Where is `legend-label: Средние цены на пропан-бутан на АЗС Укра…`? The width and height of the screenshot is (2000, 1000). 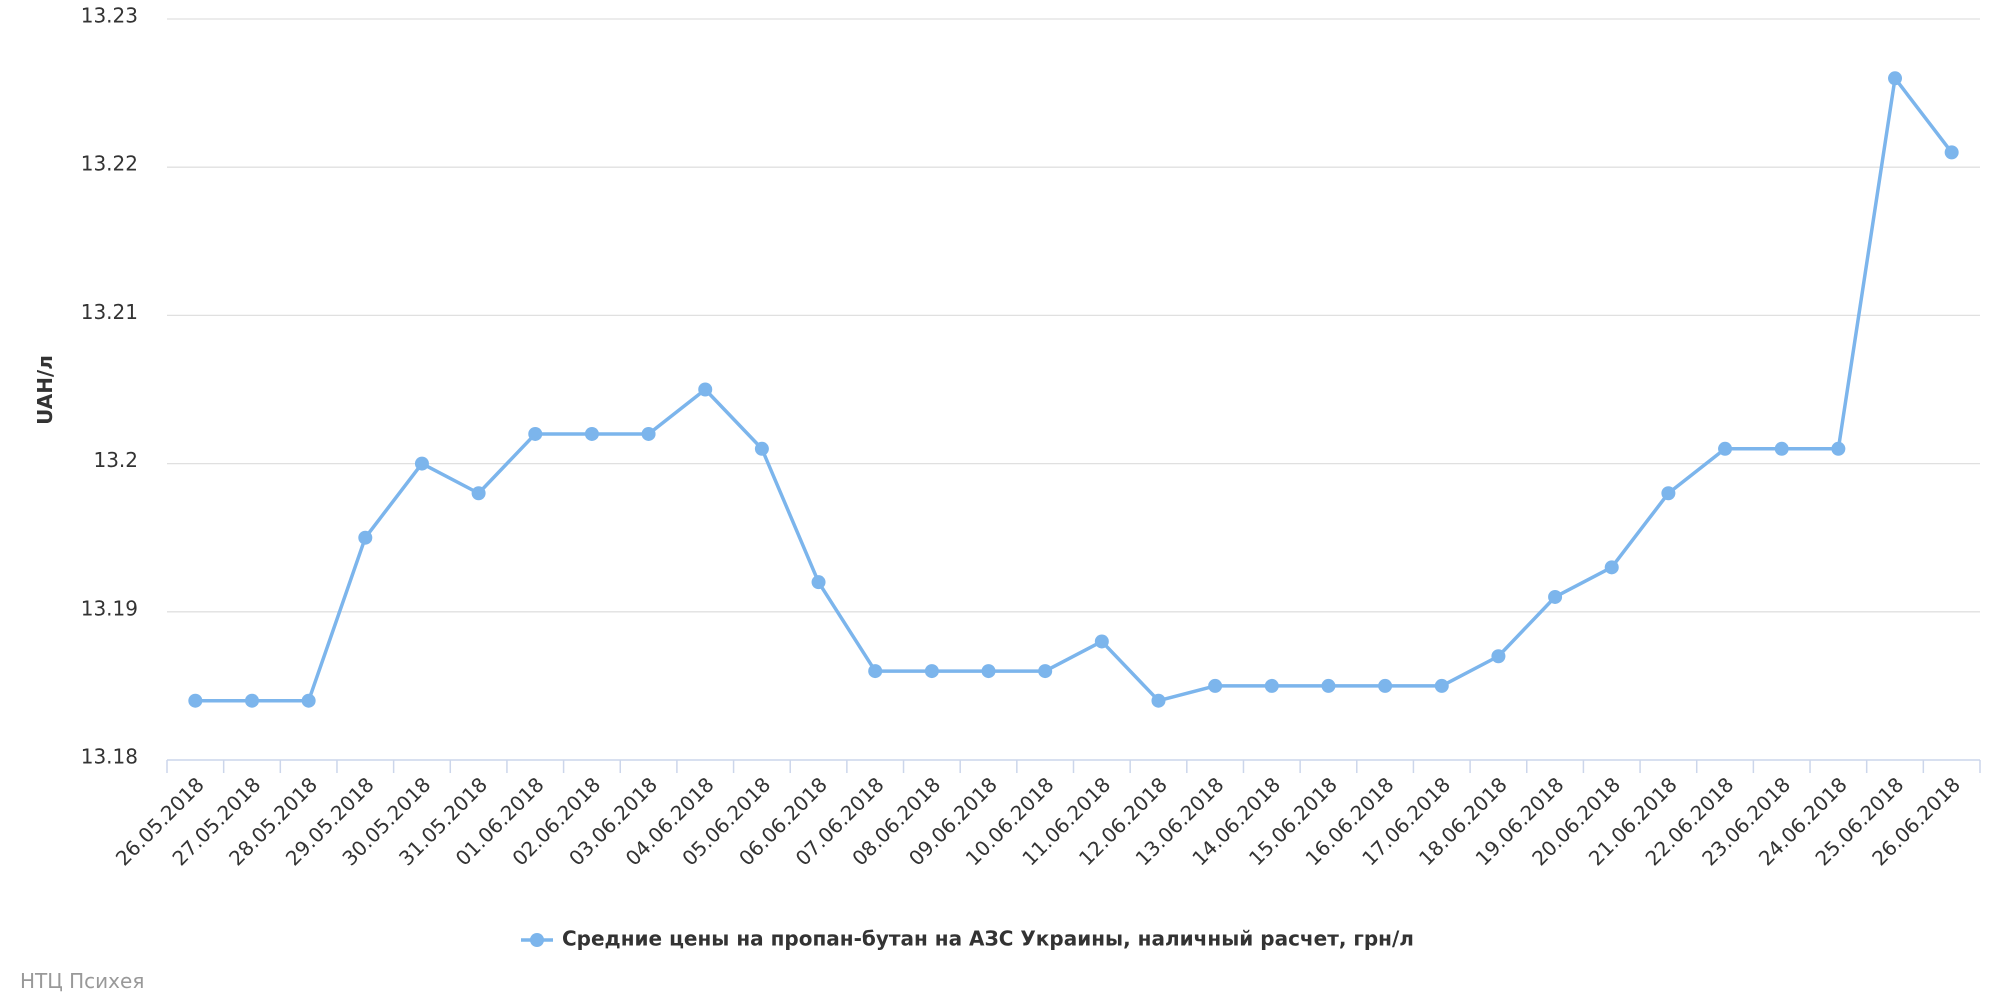
legend-label: Средние цены на пропан-бутан на АЗС Укра… is located at coordinates (988, 939).